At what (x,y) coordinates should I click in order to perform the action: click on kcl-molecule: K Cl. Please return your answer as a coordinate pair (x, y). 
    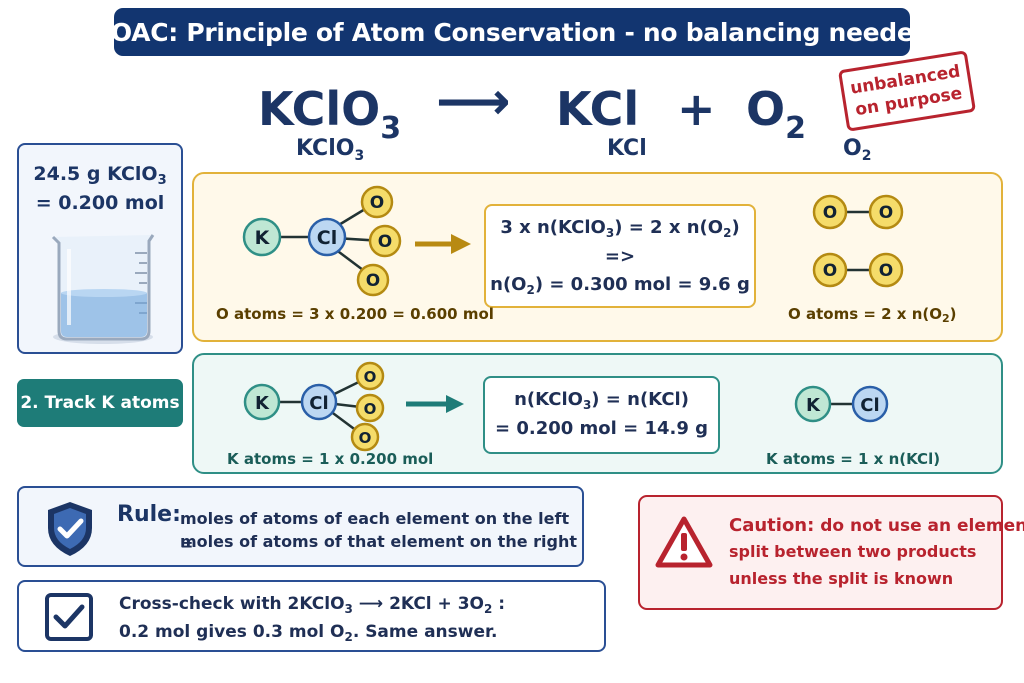
    Looking at the image, I should click on (841, 404).